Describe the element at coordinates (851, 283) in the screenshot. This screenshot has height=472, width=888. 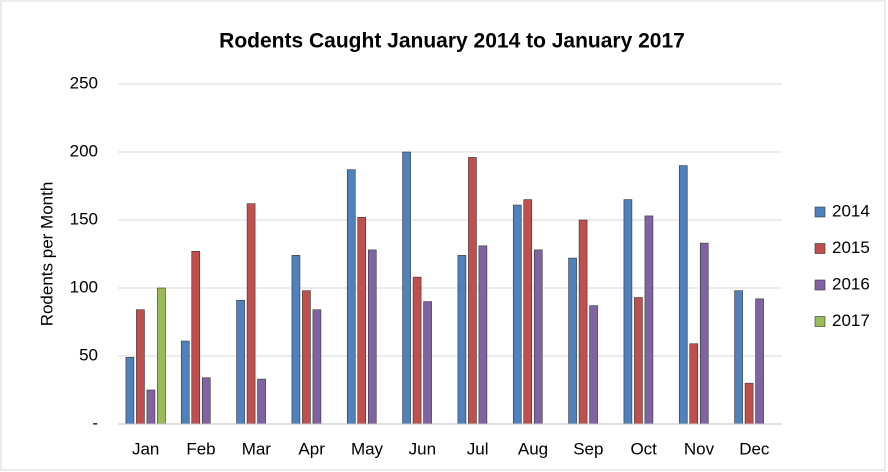
I see `legend-label: 2016` at that location.